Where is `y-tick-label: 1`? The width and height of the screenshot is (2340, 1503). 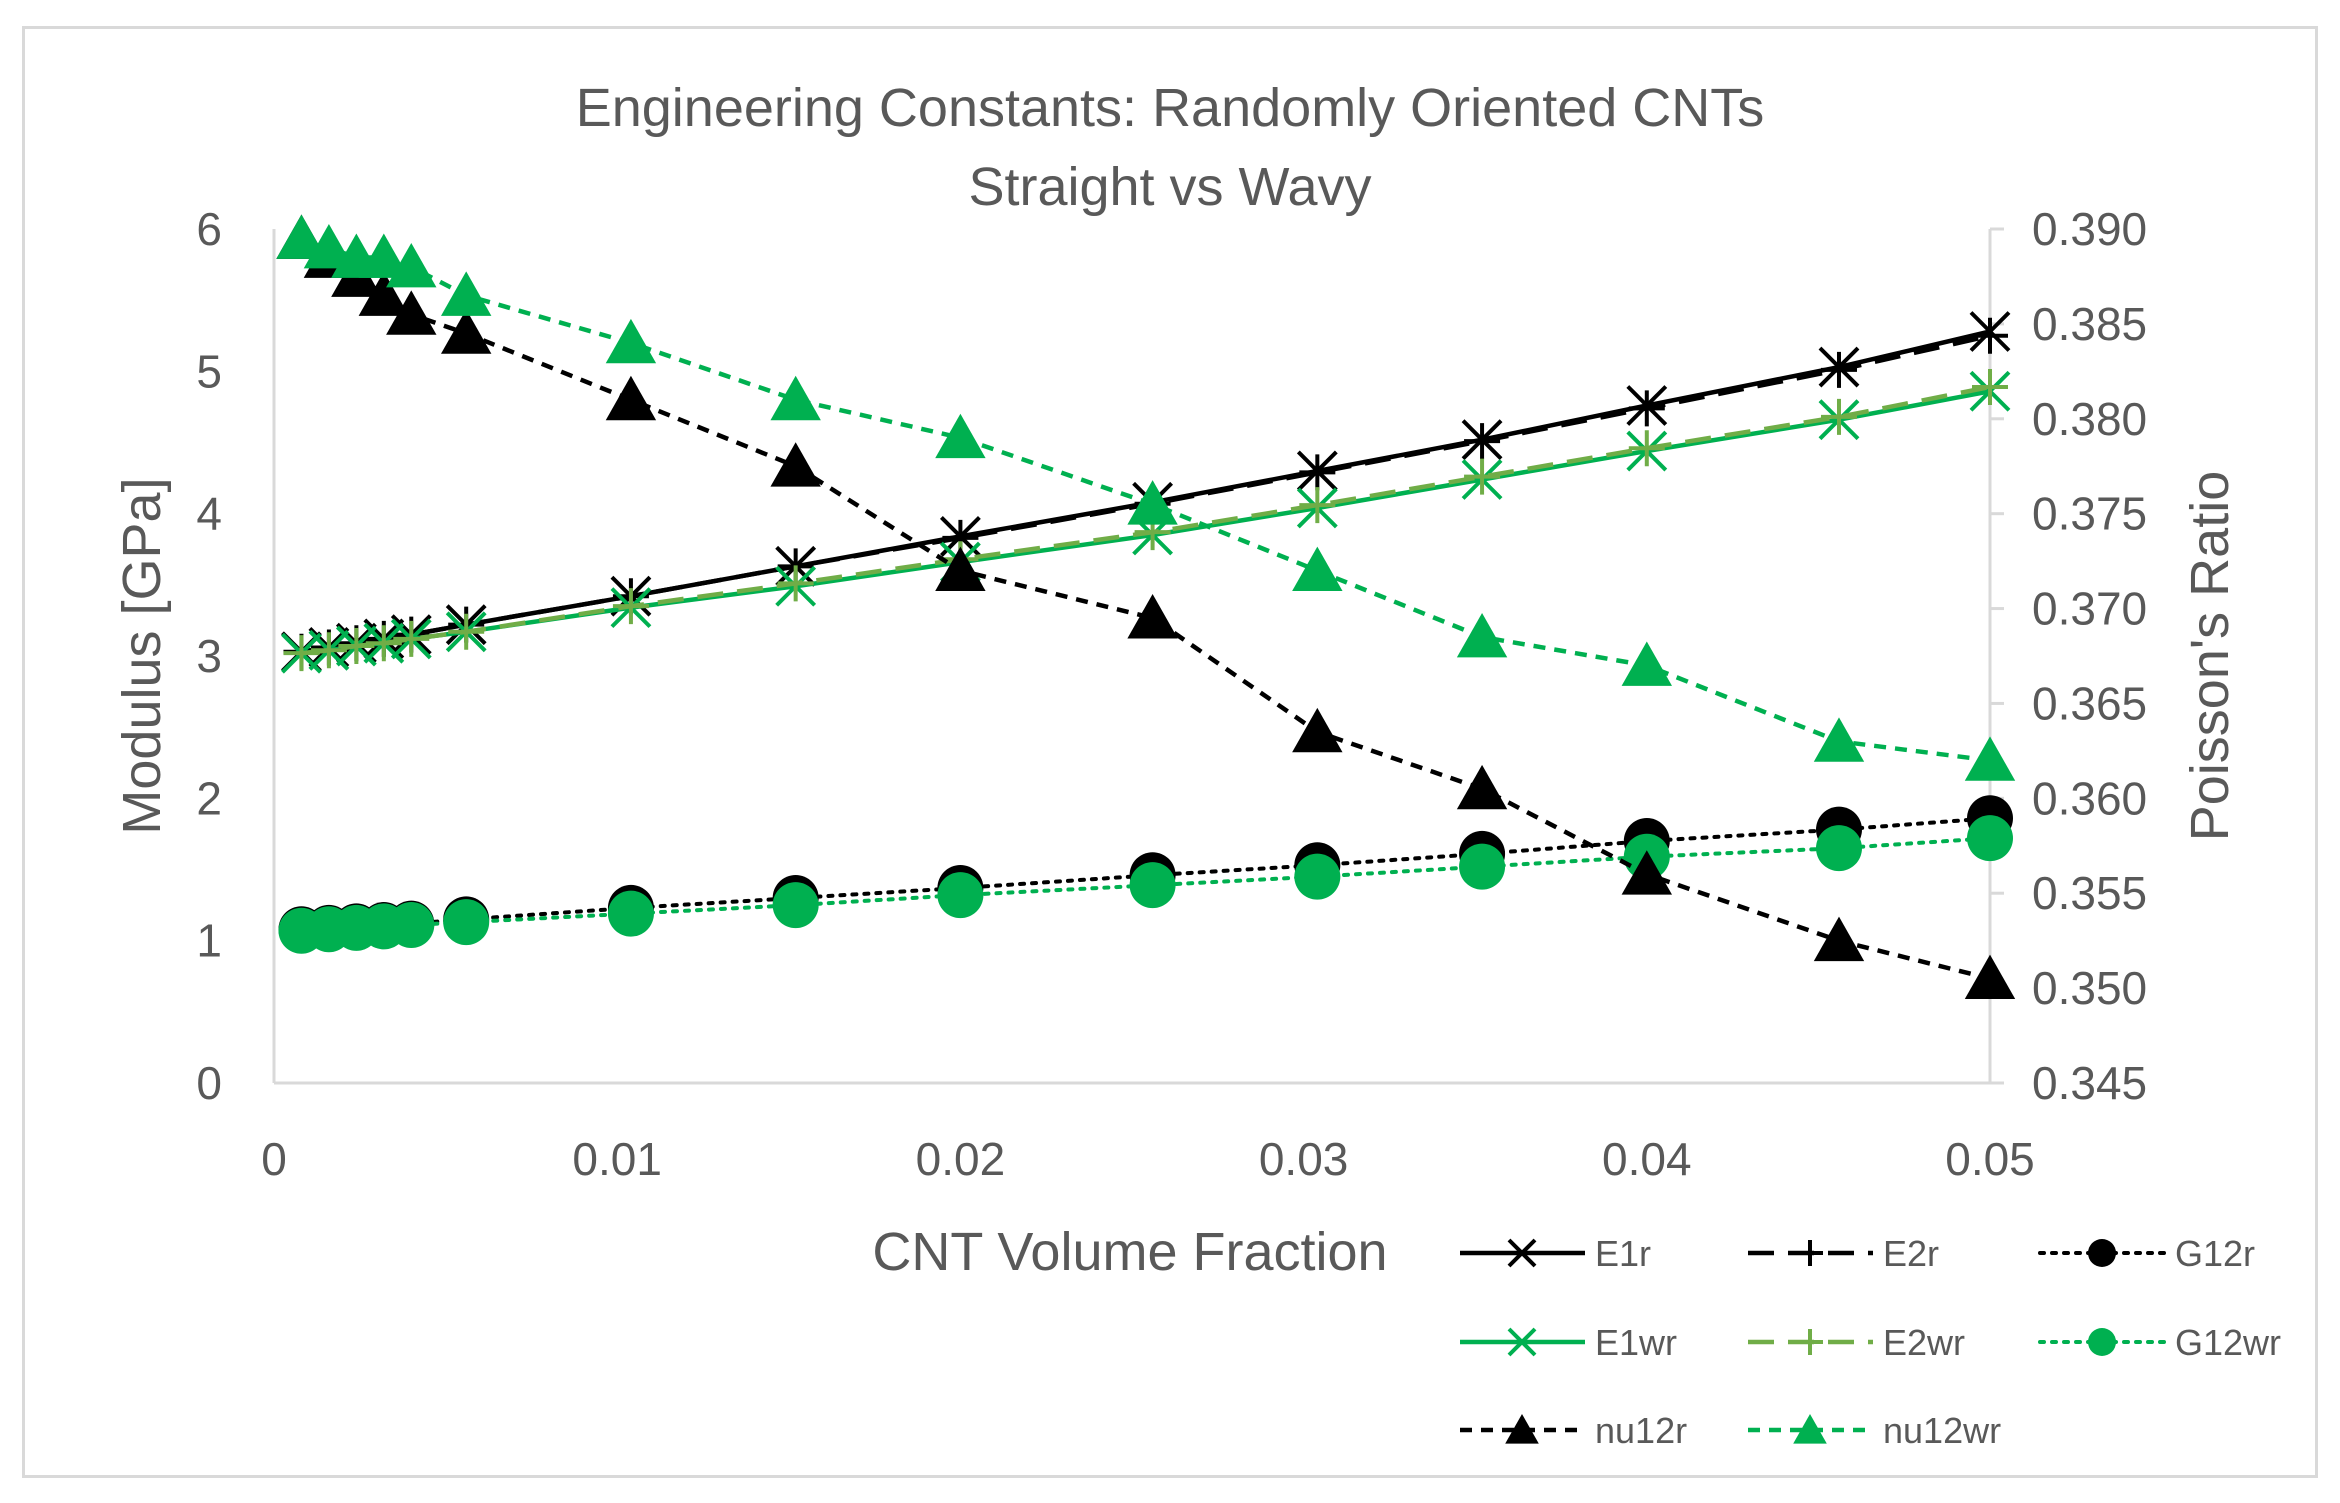 y-tick-label: 1 is located at coordinates (209, 941).